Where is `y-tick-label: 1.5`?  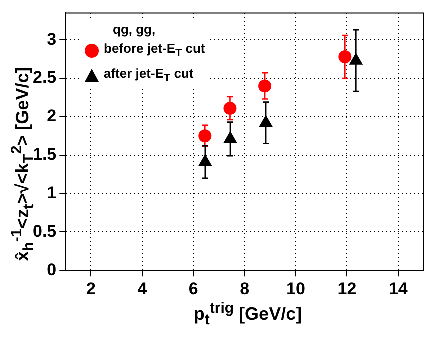 y-tick-label: 1.5 is located at coordinates (44, 154).